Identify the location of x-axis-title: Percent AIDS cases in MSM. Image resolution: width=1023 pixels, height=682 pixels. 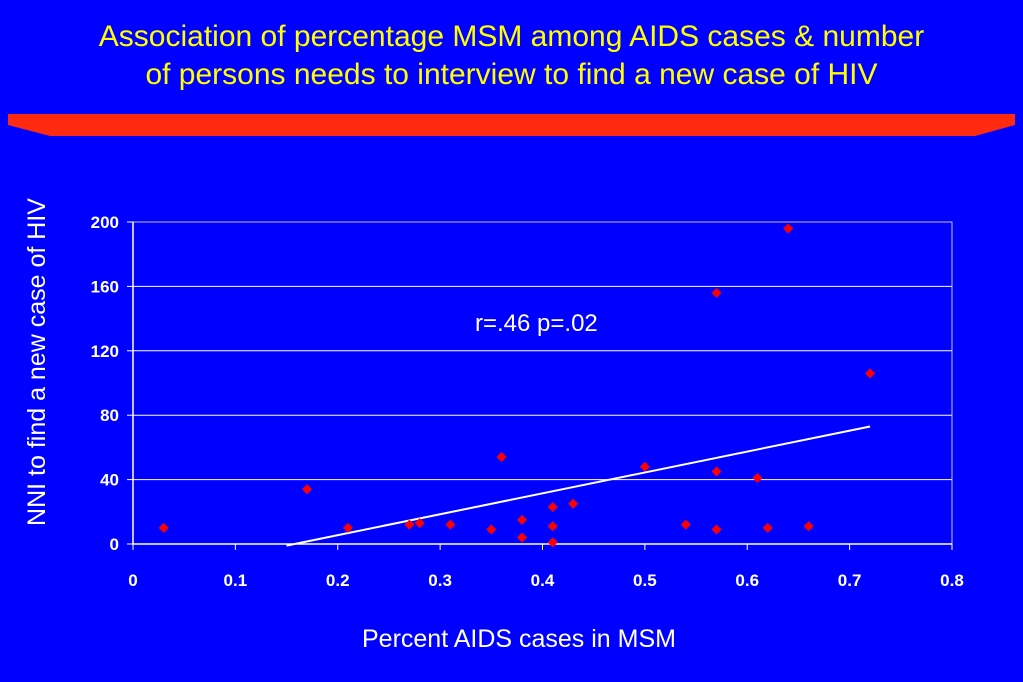
(519, 639).